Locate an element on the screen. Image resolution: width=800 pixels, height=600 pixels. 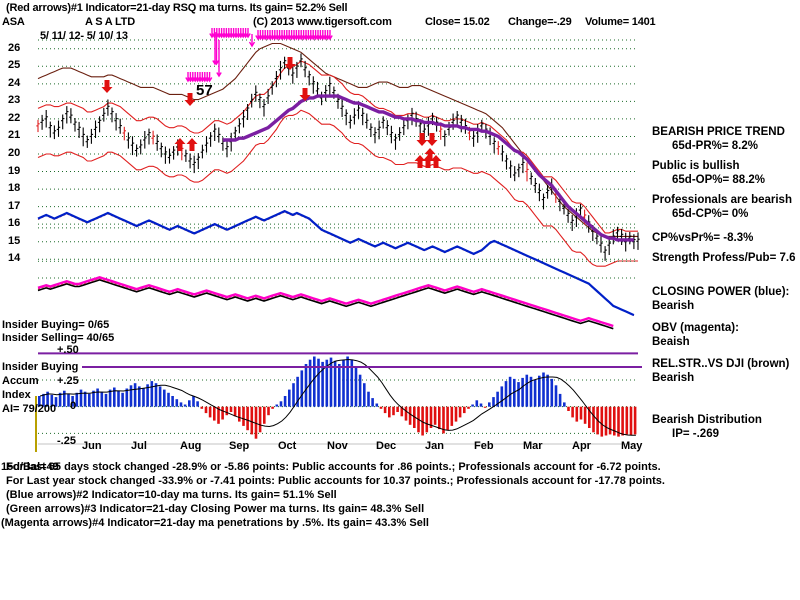
month-axis-label: Aug is located at coordinates (191, 446).